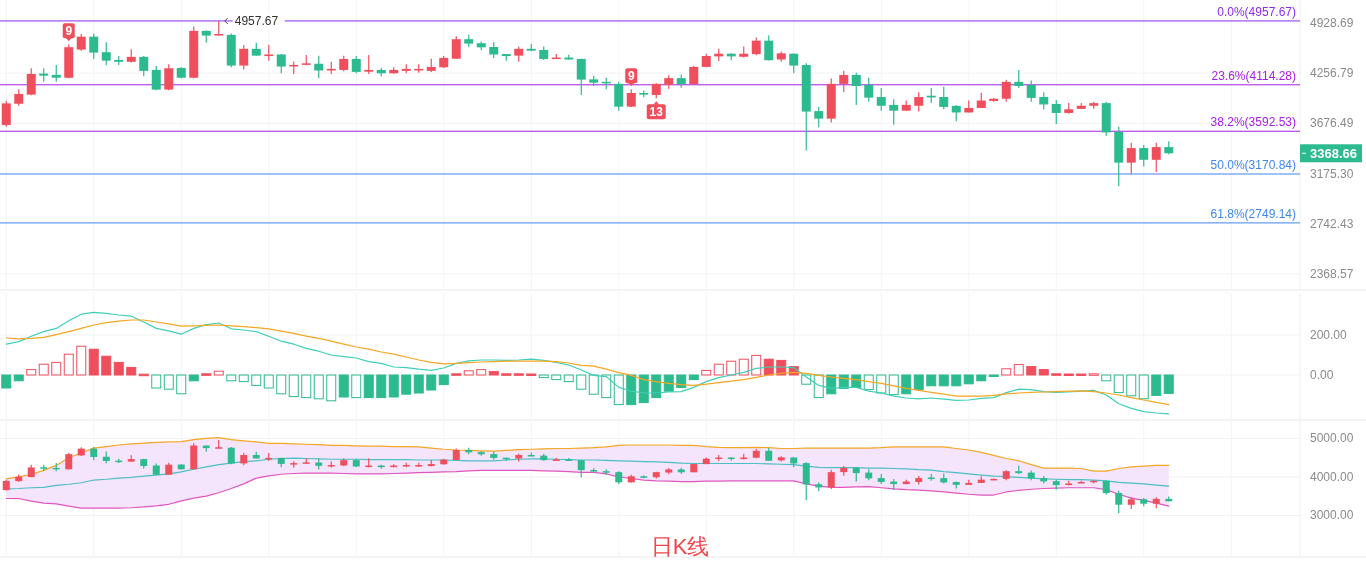 The width and height of the screenshot is (1366, 577). Describe the element at coordinates (1332, 515) in the screenshot. I see `y-tick-label: 3000.00` at that location.